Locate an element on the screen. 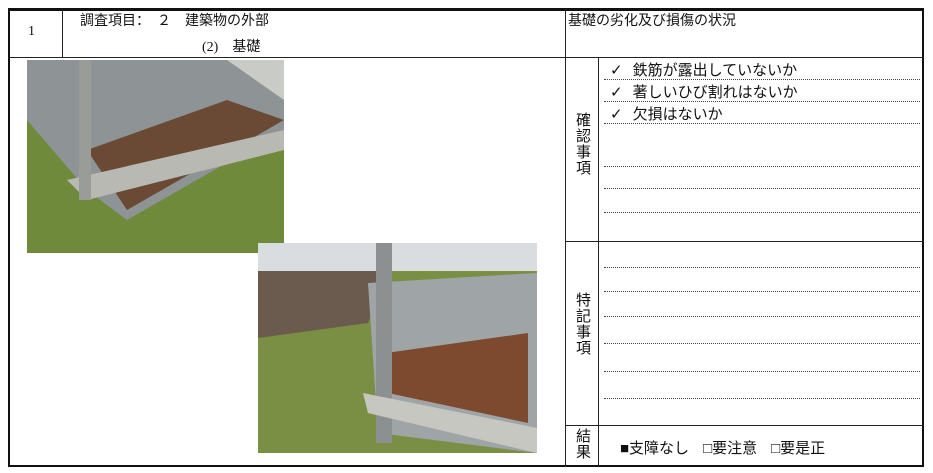 The image size is (933, 473). checklist: ✓ 鉄筋が露出していないか ✓ 著しいひび割れはないか ✓ 欠損はないか is located at coordinates (704, 93).